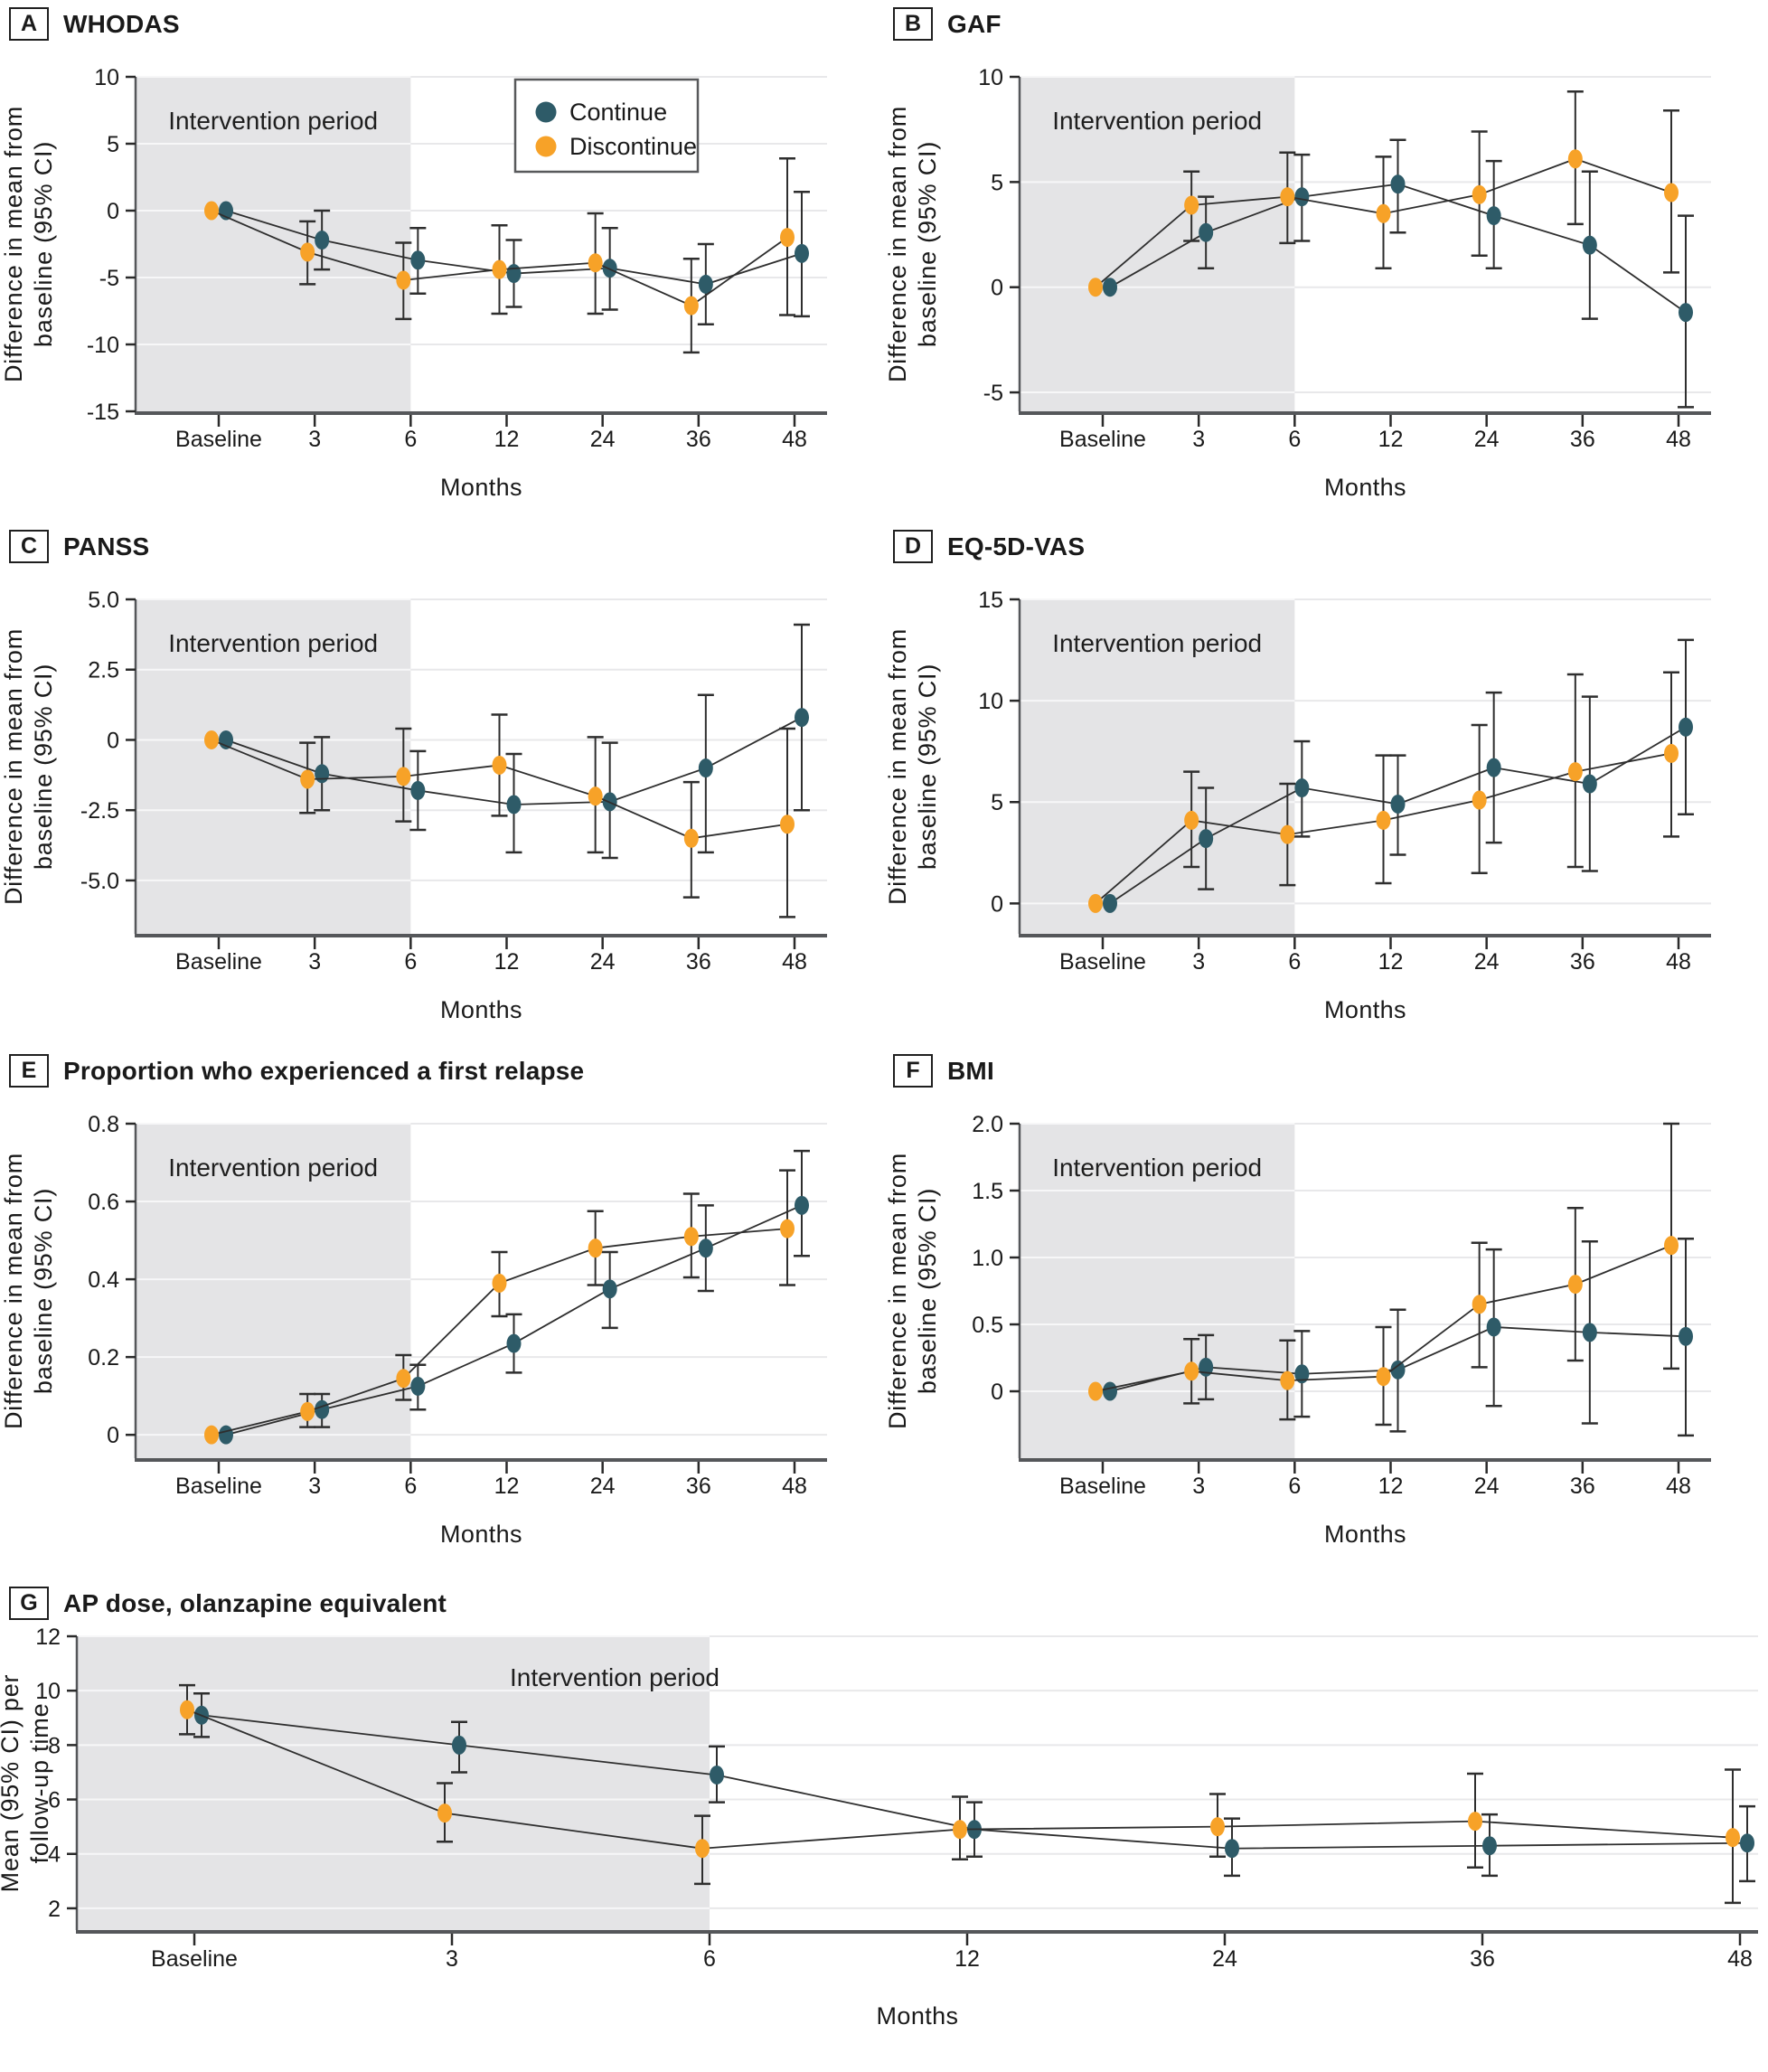  I want to click on y-tick-label: -5, so click(109, 278).